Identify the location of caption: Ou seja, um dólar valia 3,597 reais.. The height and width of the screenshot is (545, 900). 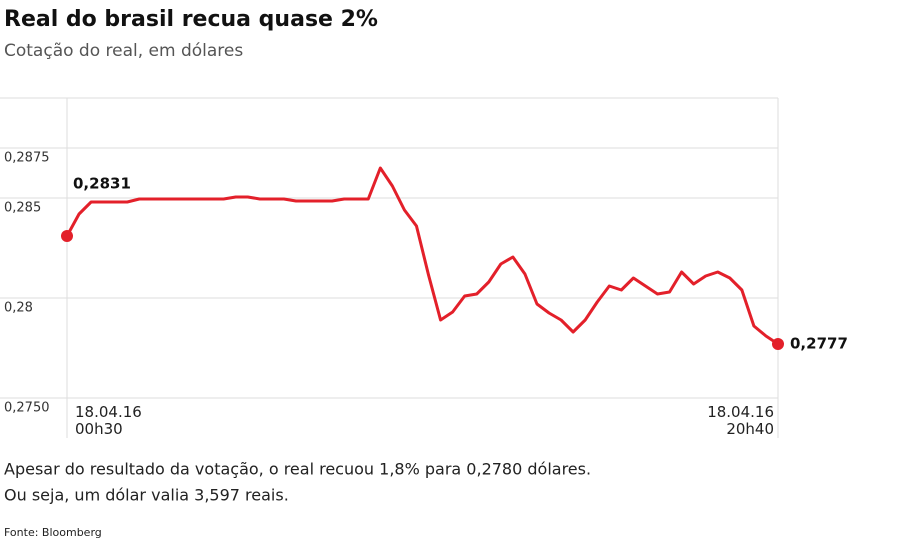
(146, 495).